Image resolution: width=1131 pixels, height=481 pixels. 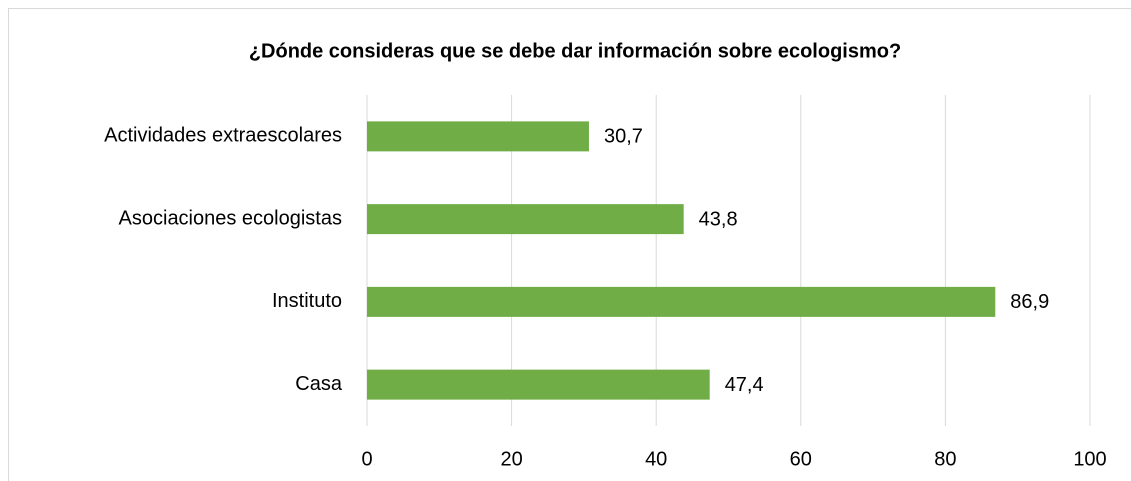 I want to click on y-tick-label: Casa, so click(x=319, y=384).